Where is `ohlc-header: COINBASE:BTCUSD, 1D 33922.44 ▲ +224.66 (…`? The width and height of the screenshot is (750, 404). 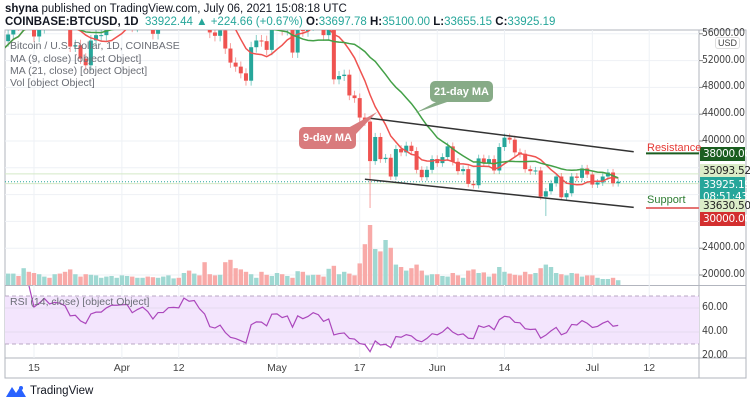
ohlc-header: COINBASE:BTCUSD, 1D 33922.44 ▲ +224.66 (… is located at coordinates (280, 22).